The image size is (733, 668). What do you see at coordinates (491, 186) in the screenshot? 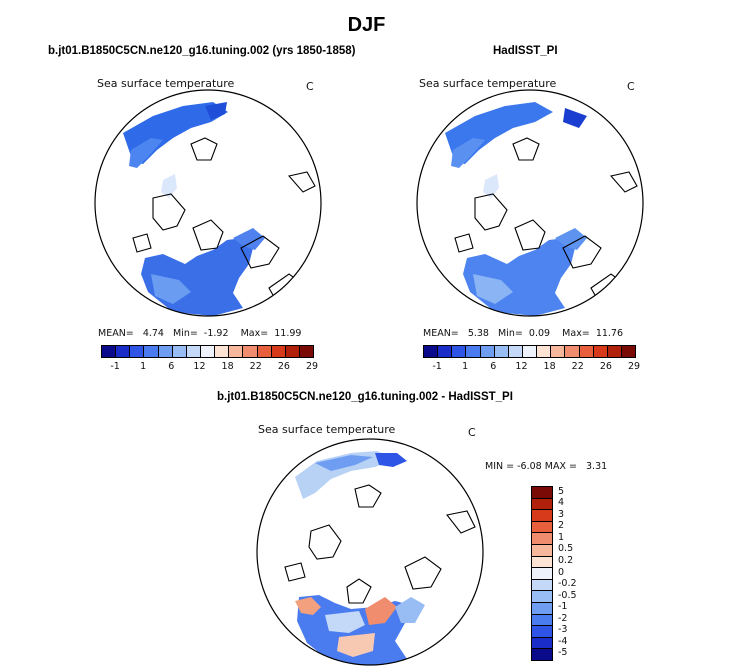
I see `panel2-hudson-bay` at bounding box center [491, 186].